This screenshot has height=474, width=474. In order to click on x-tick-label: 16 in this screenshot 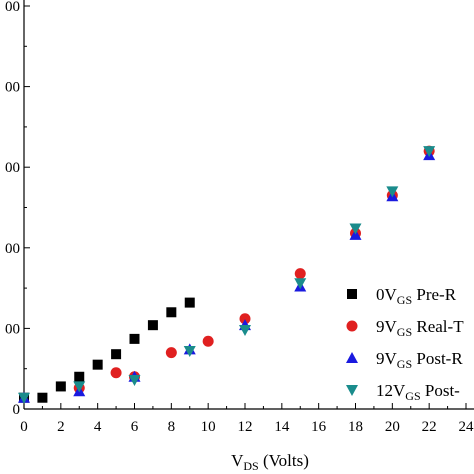, I will do `click(319, 427)`.